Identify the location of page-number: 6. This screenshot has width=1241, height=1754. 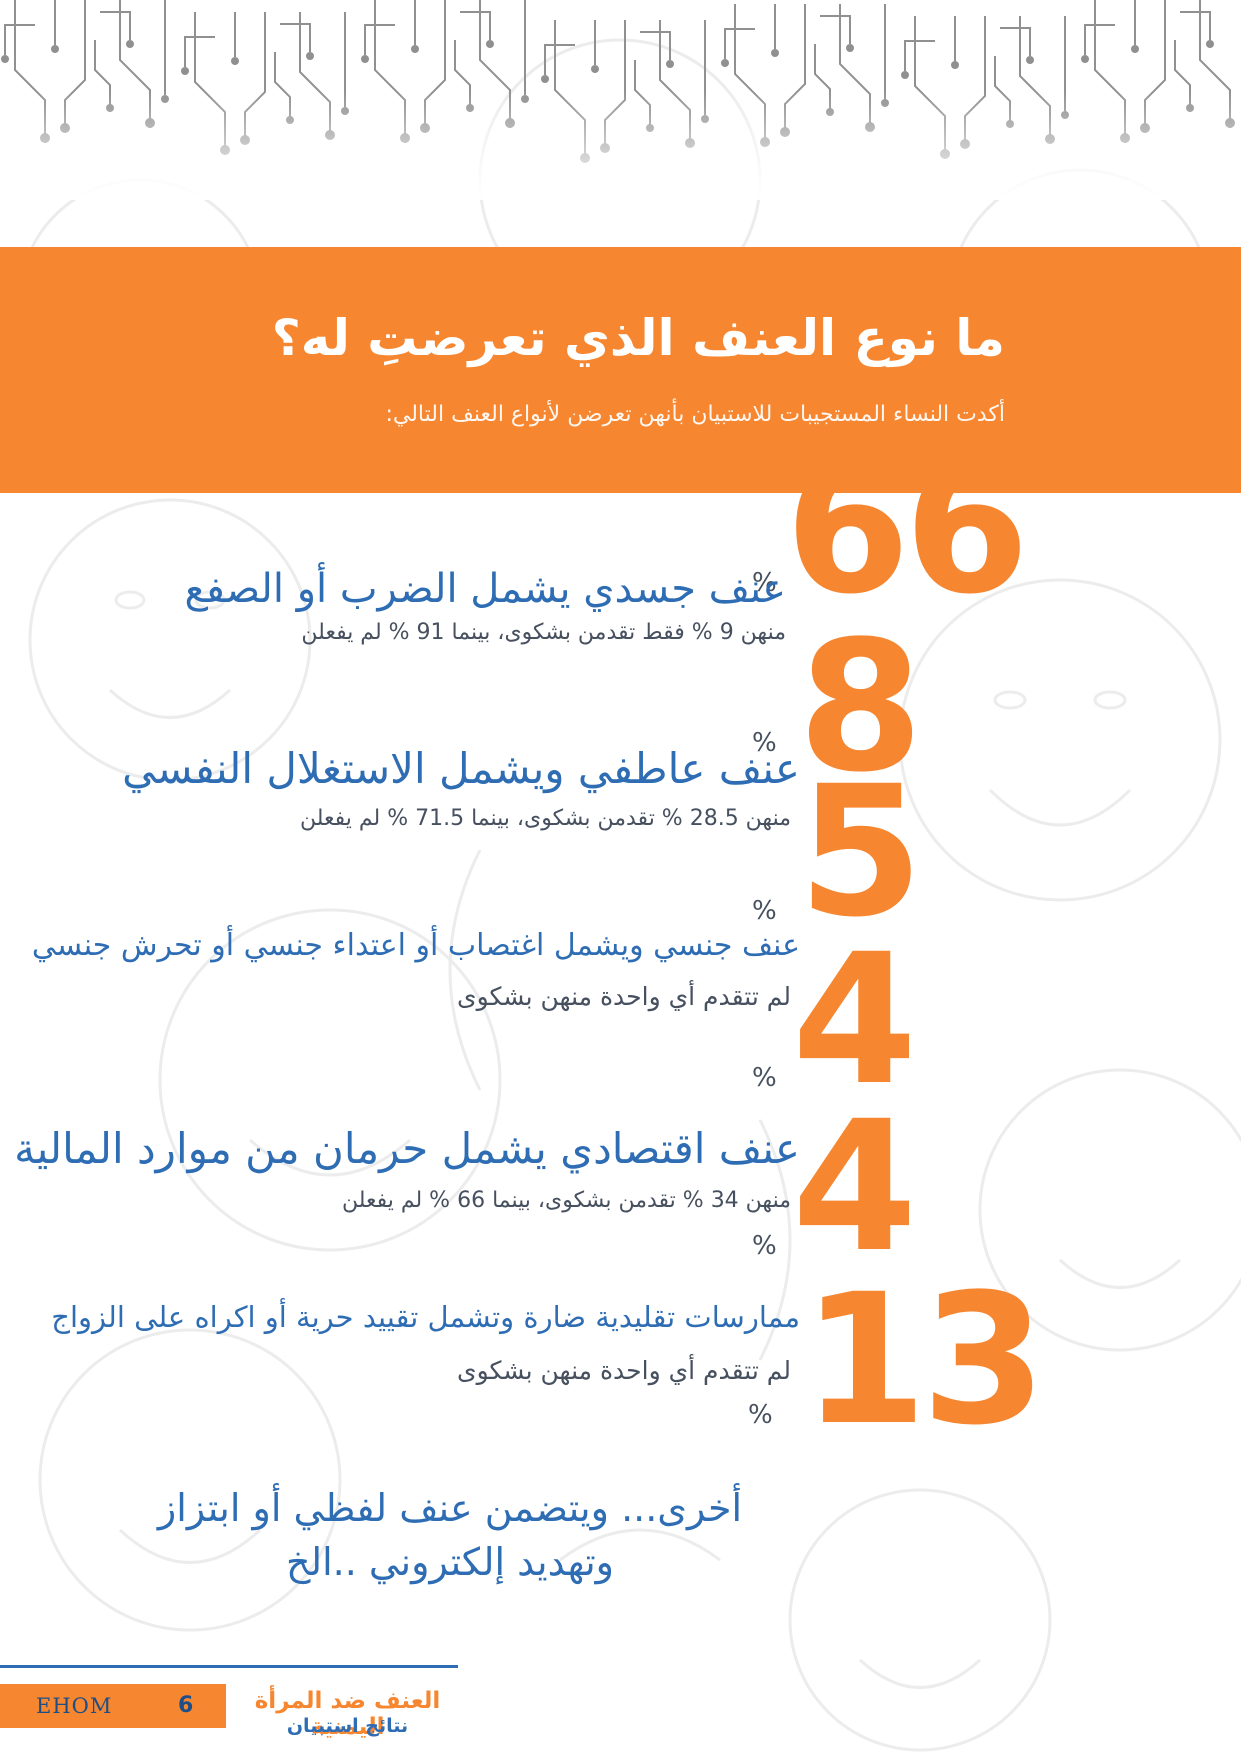
(186, 1705).